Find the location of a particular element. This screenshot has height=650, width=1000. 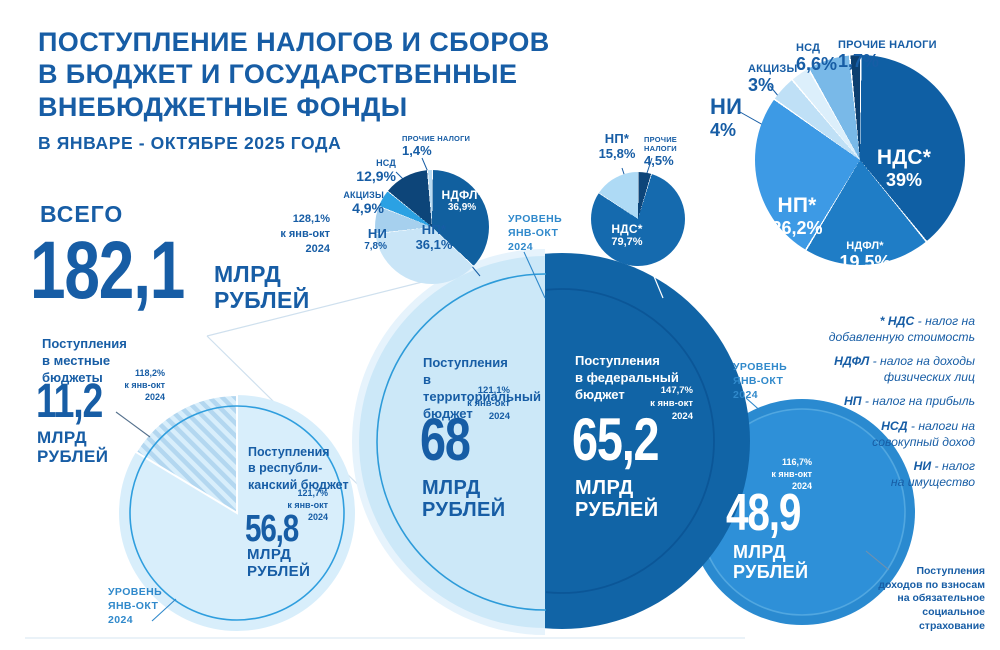

pie1-label-np: НП* 36,1% is located at coordinates (434, 237).